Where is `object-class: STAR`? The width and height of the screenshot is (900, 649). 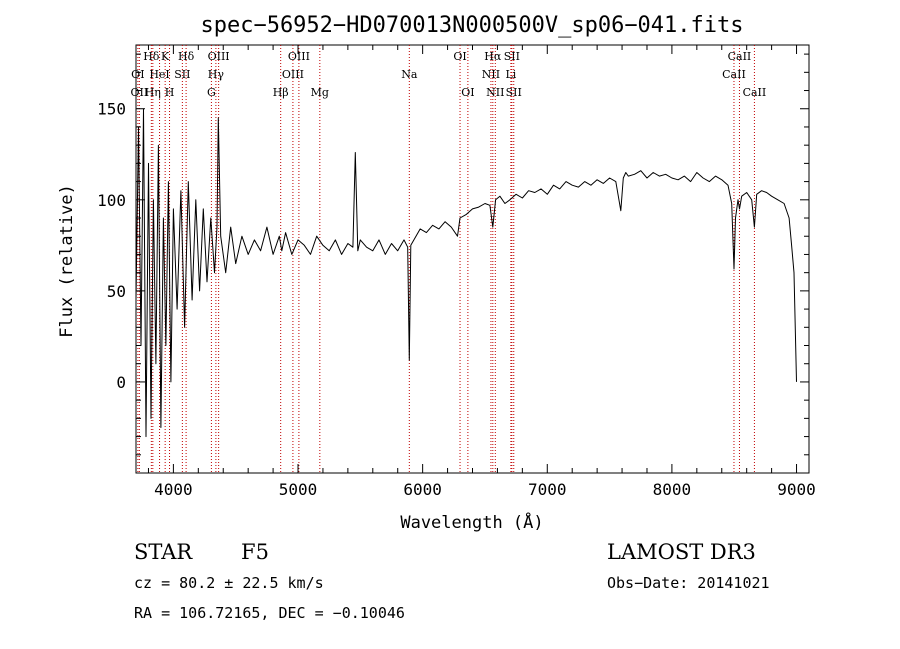
object-class: STAR is located at coordinates (163, 552).